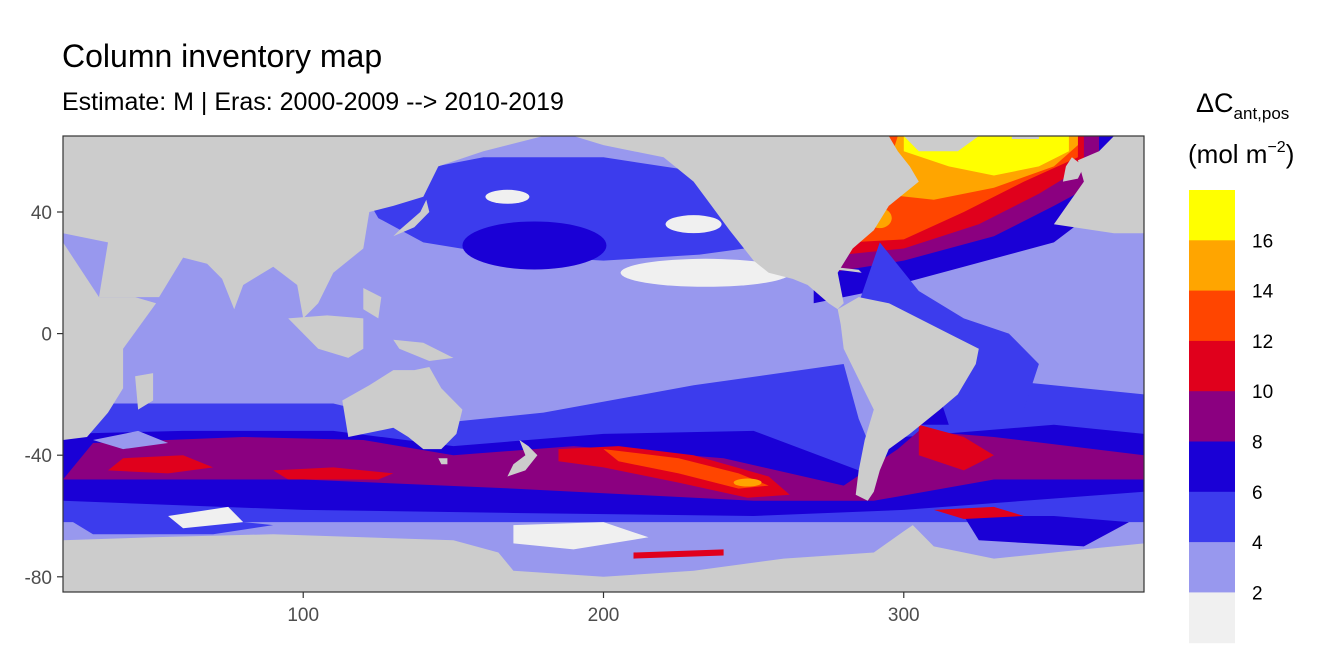 Image resolution: width=1344 pixels, height=672 pixels. Describe the element at coordinates (1257, 543) in the screenshot. I see `legend-break-label: 4` at that location.